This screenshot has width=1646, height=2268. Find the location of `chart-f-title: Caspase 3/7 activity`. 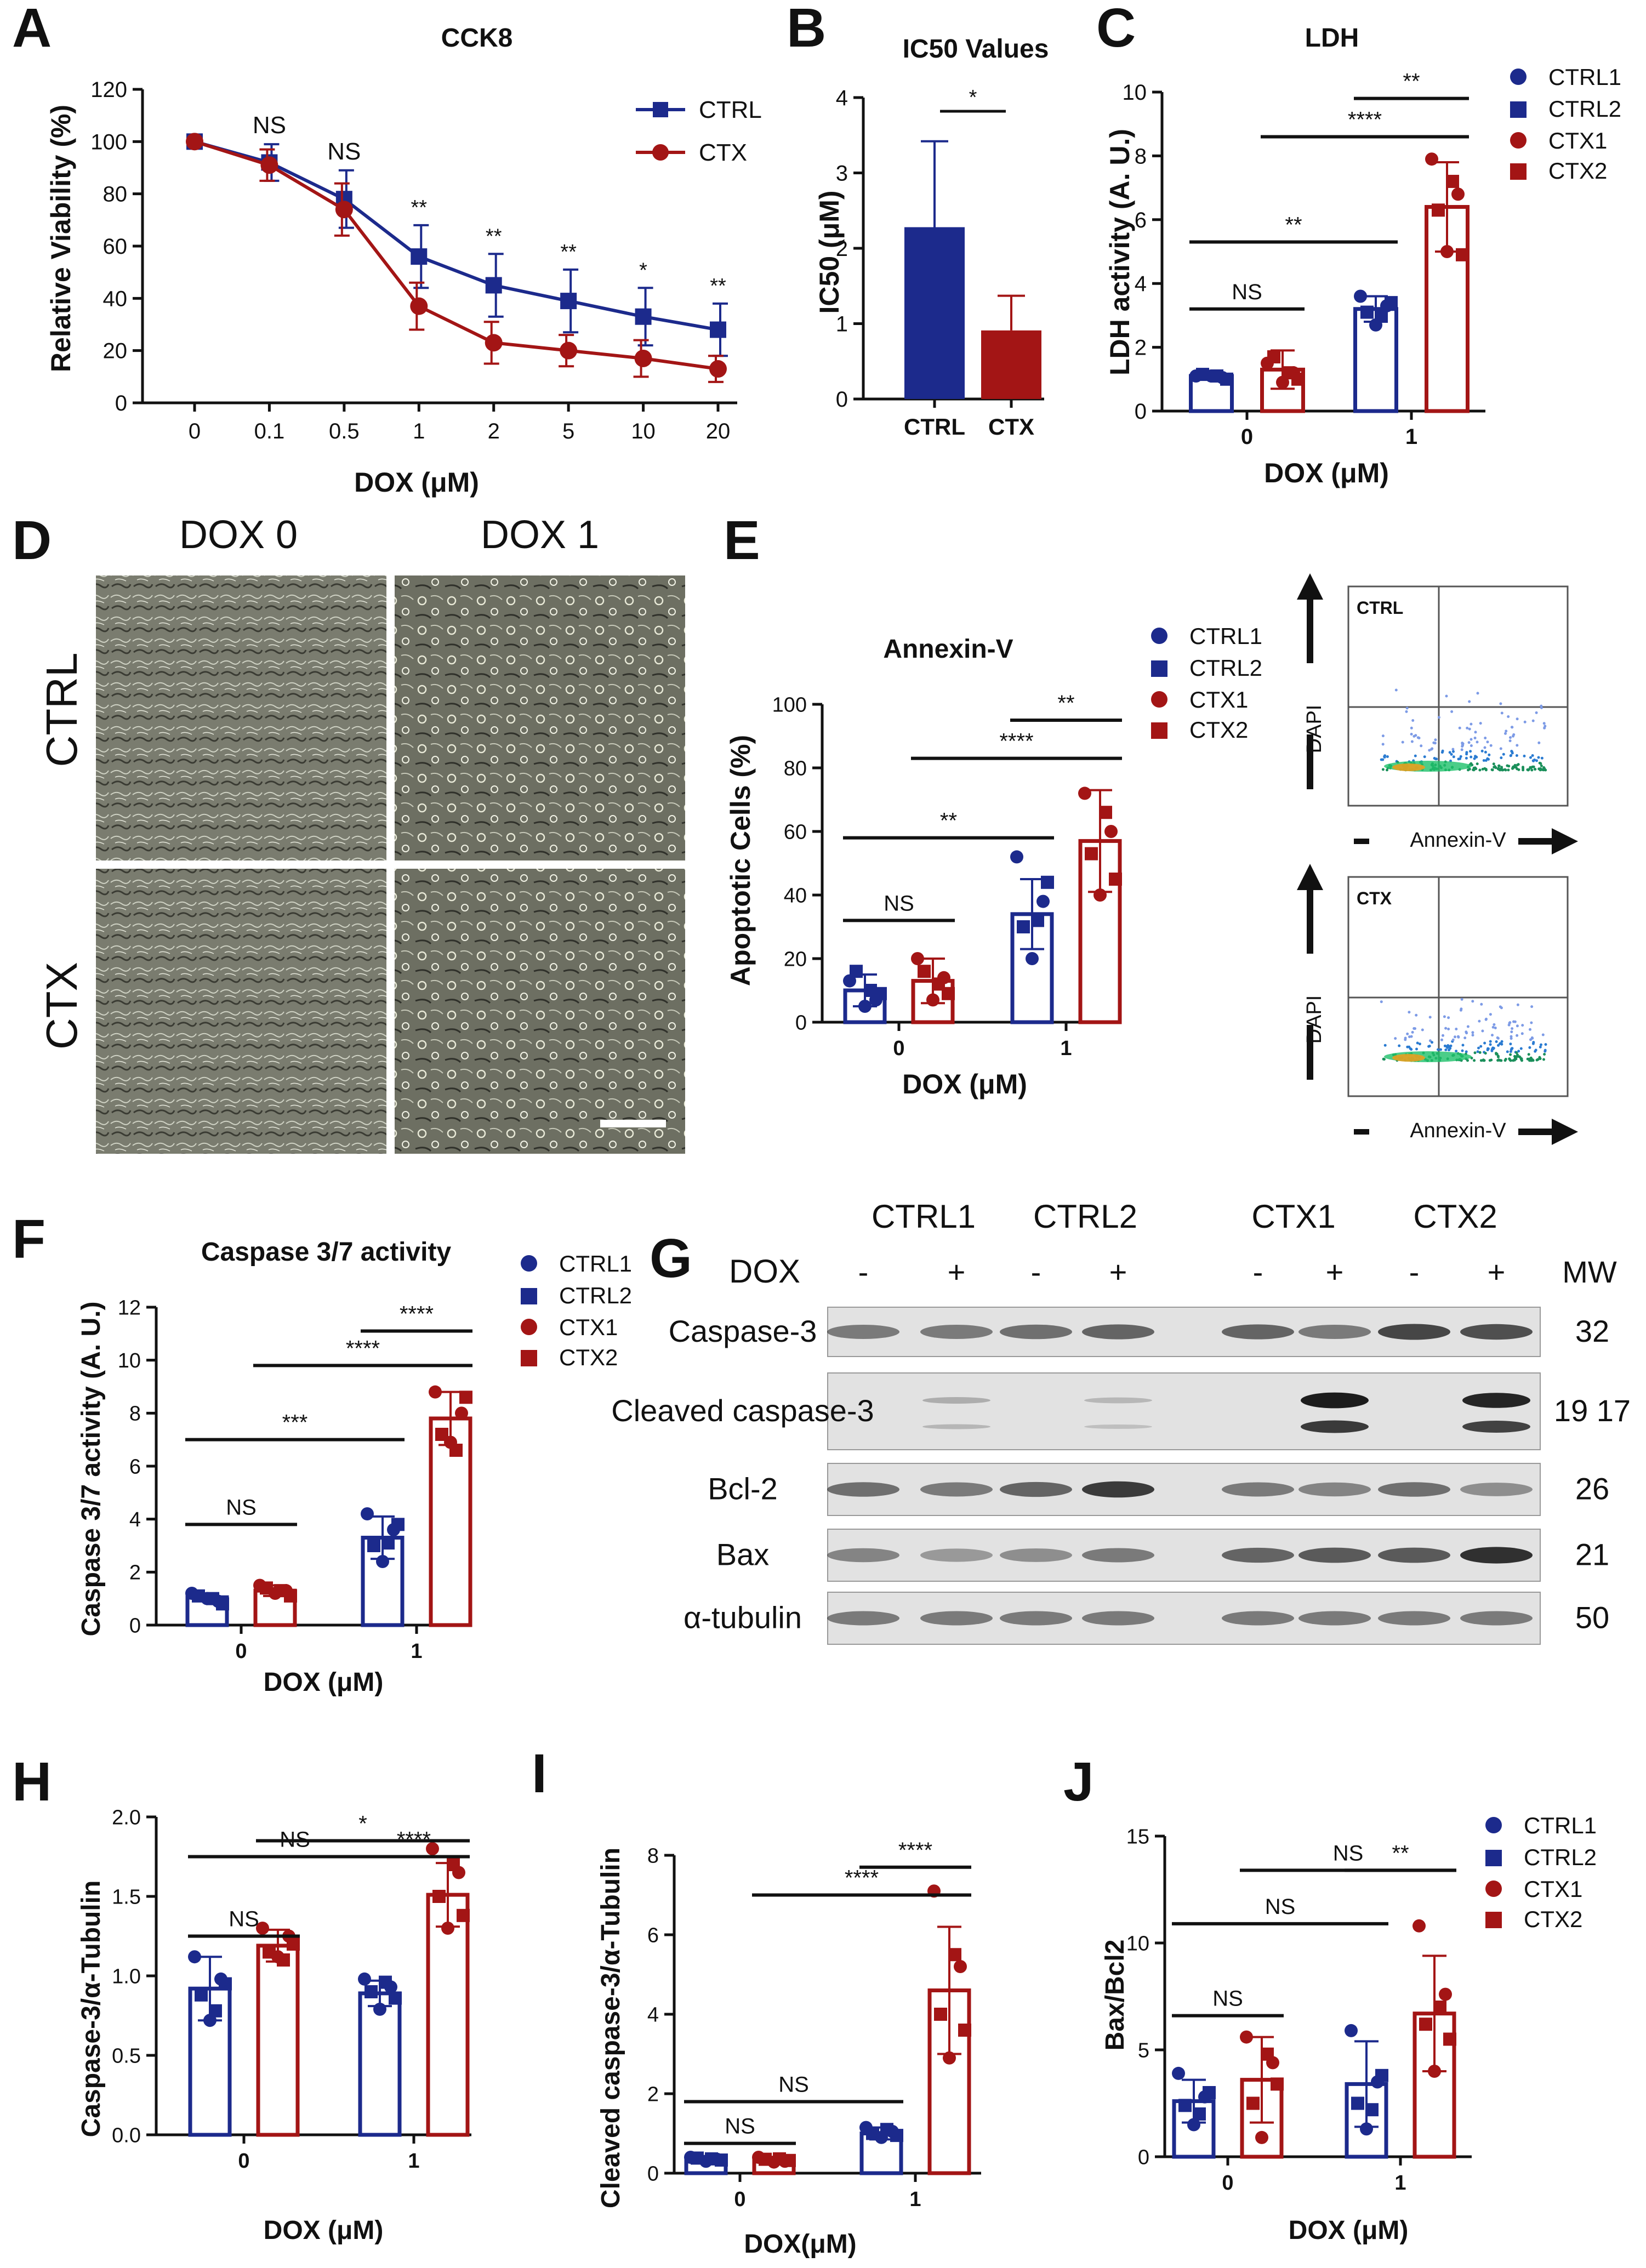

chart-f-title: Caspase 3/7 activity is located at coordinates (326, 1253).